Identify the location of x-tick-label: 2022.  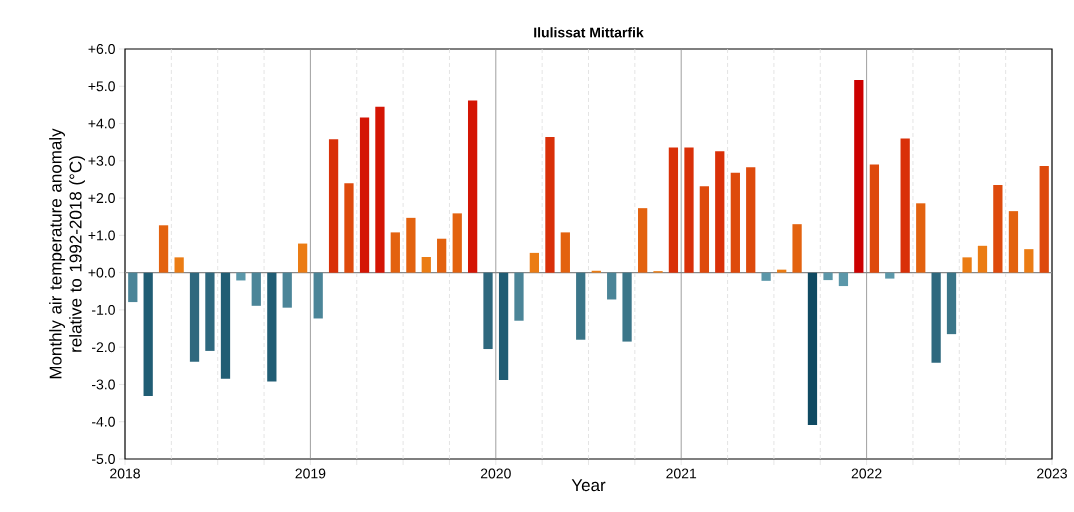
(866, 473).